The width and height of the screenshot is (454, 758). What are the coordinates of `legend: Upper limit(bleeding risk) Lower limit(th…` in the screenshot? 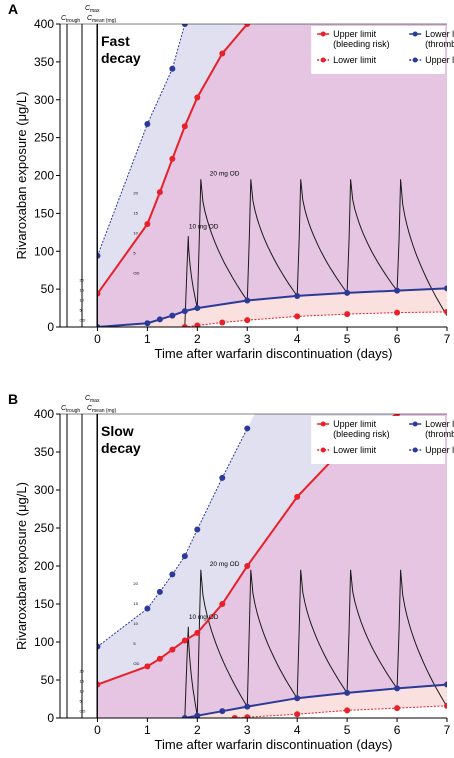 It's located at (382, 440).